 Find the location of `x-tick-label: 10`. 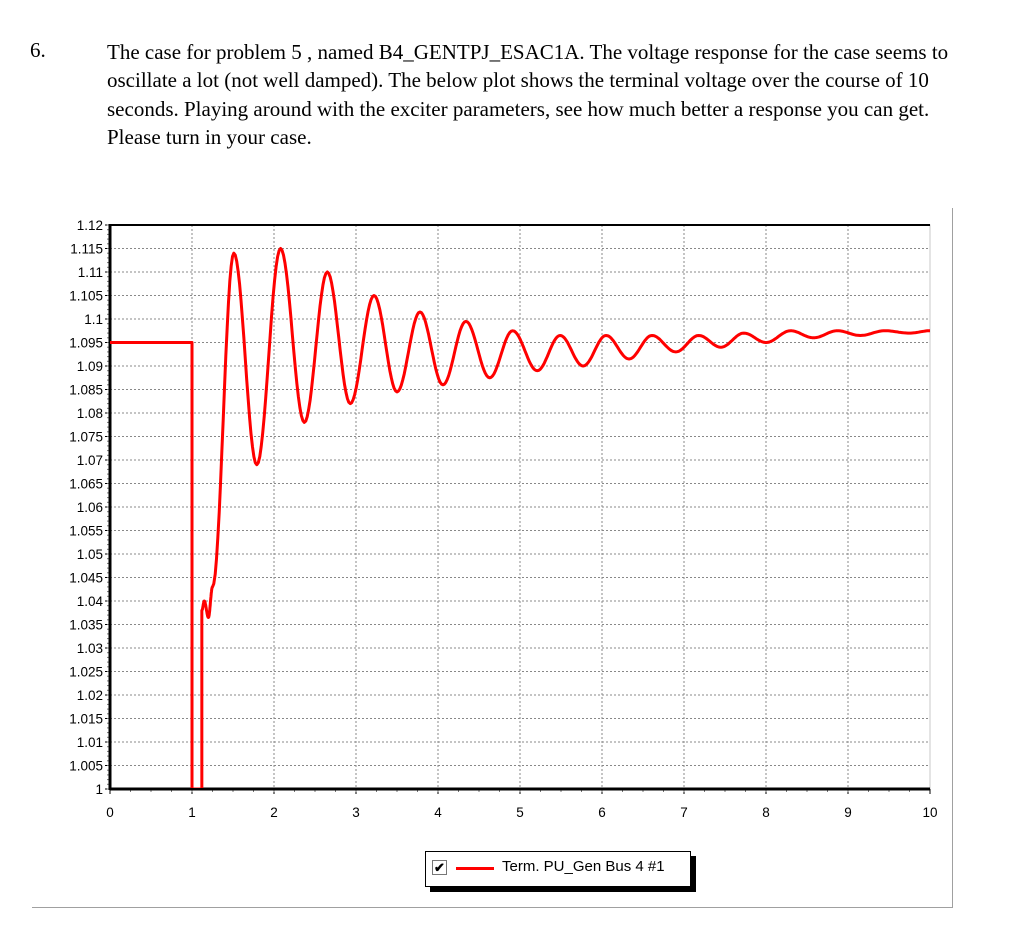

x-tick-label: 10 is located at coordinates (929, 812).